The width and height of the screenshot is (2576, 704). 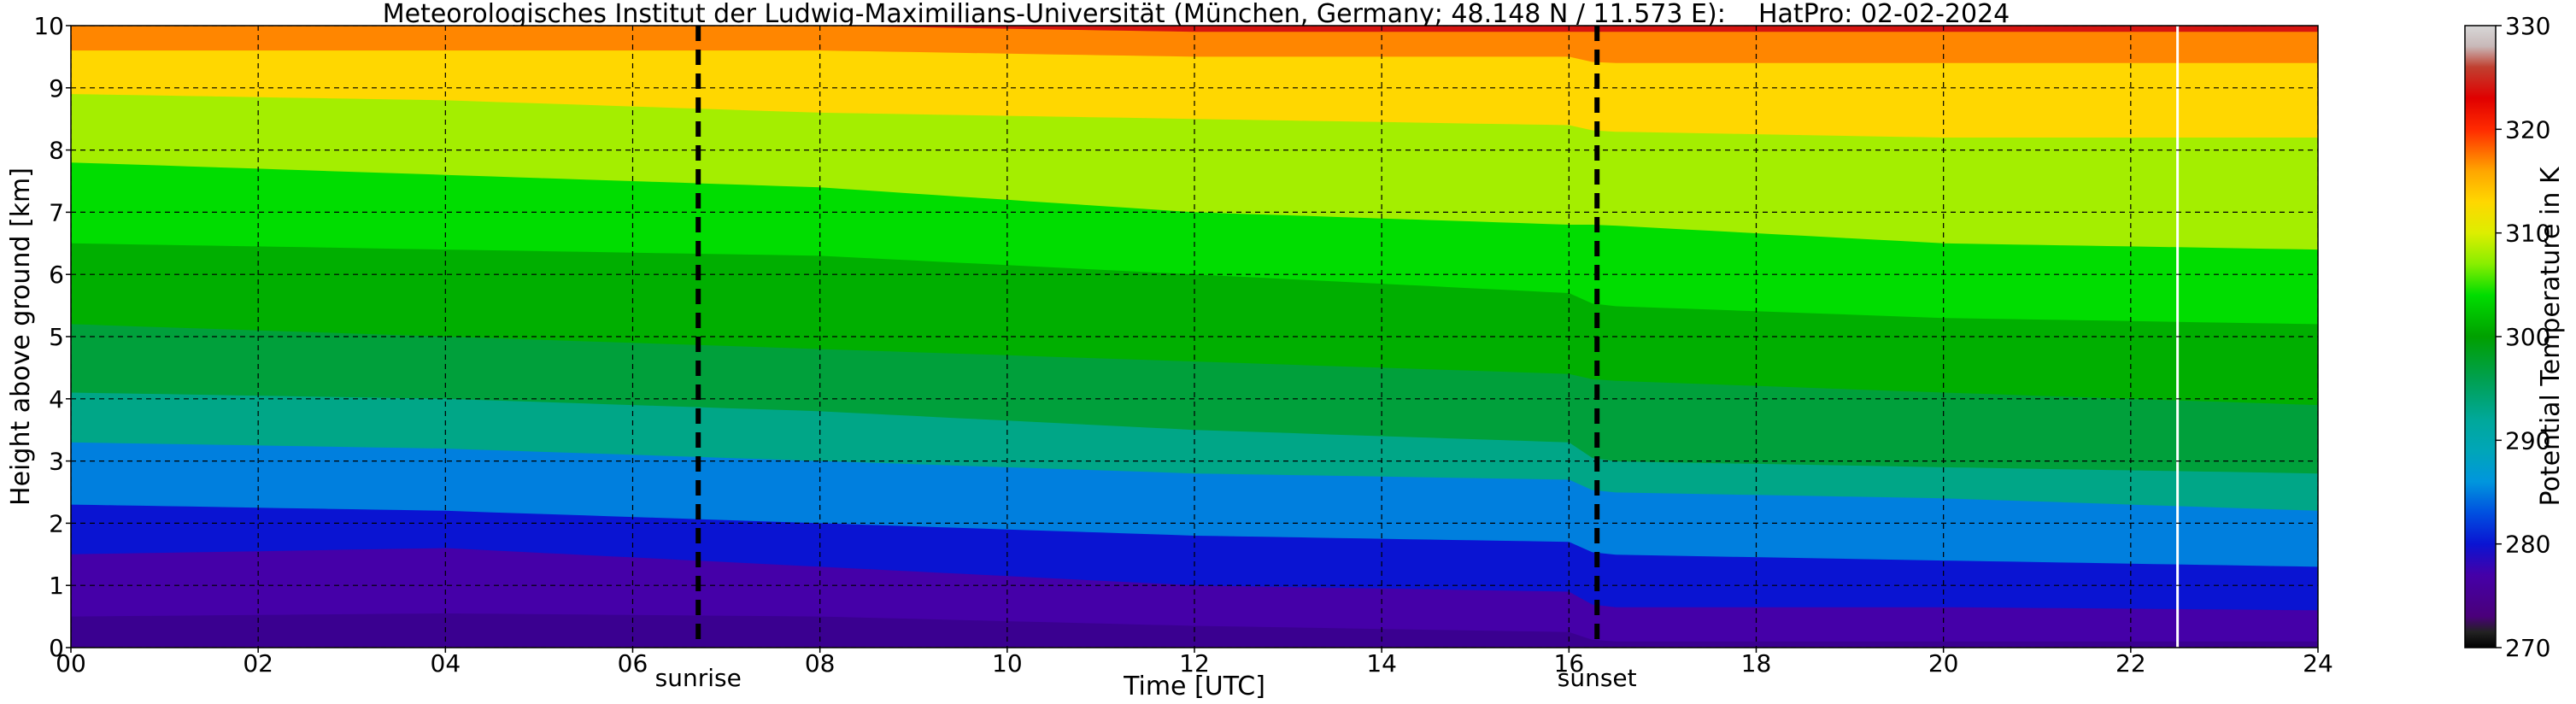 What do you see at coordinates (56, 151) in the screenshot?
I see `y-tick-label: 8` at bounding box center [56, 151].